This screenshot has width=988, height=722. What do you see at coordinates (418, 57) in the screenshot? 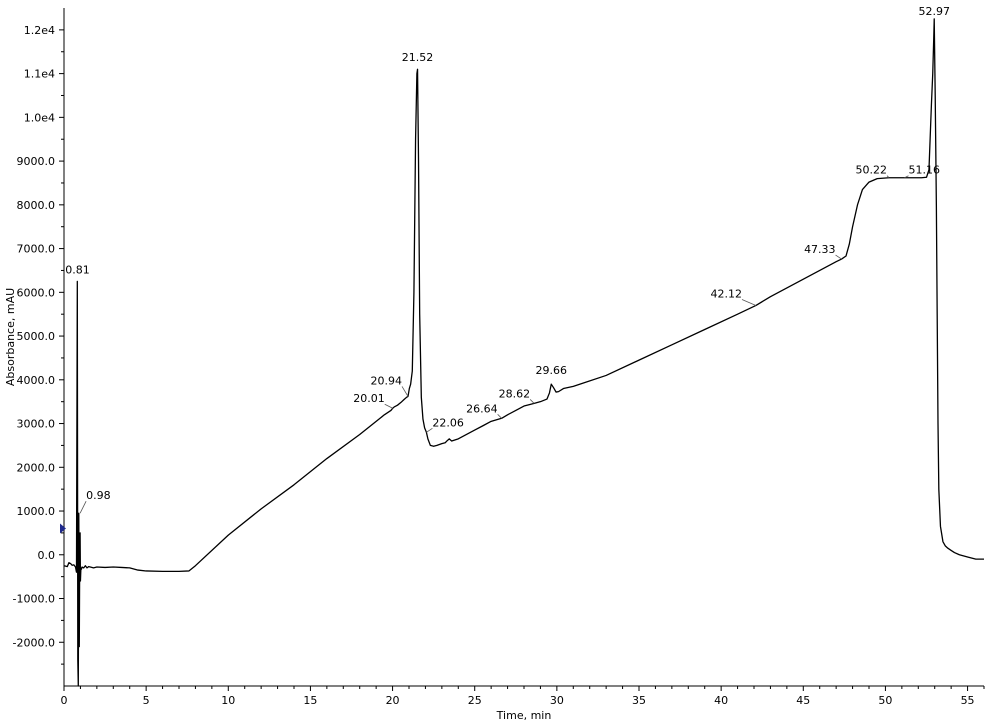
I see `peak-label: 21.52` at bounding box center [418, 57].